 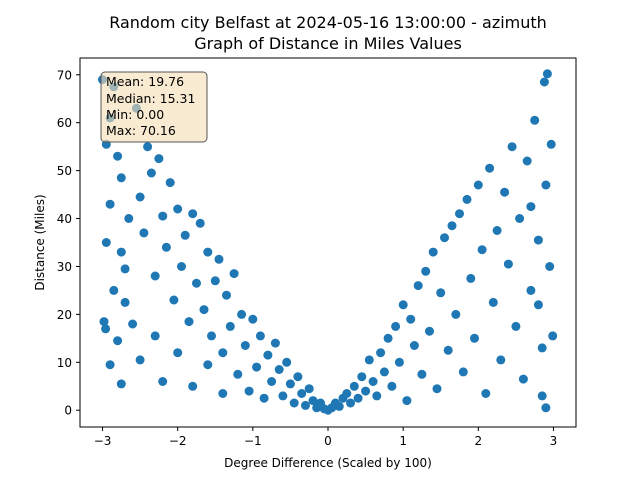 What do you see at coordinates (64, 171) in the screenshot?
I see `y-tick-label: 50` at bounding box center [64, 171].